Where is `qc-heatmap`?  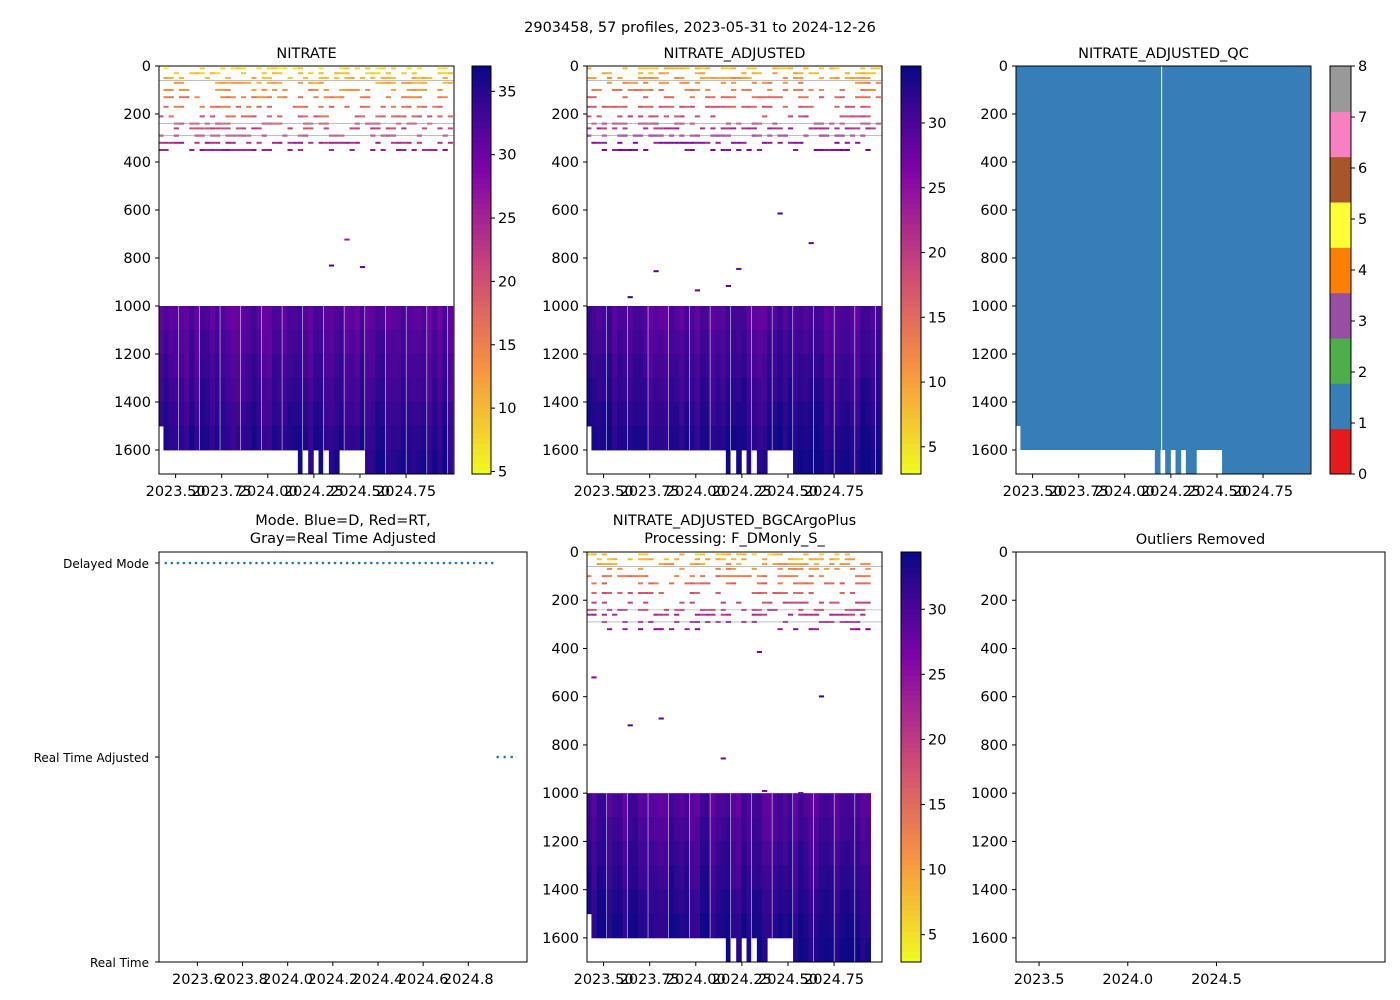 qc-heatmap is located at coordinates (1163, 270).